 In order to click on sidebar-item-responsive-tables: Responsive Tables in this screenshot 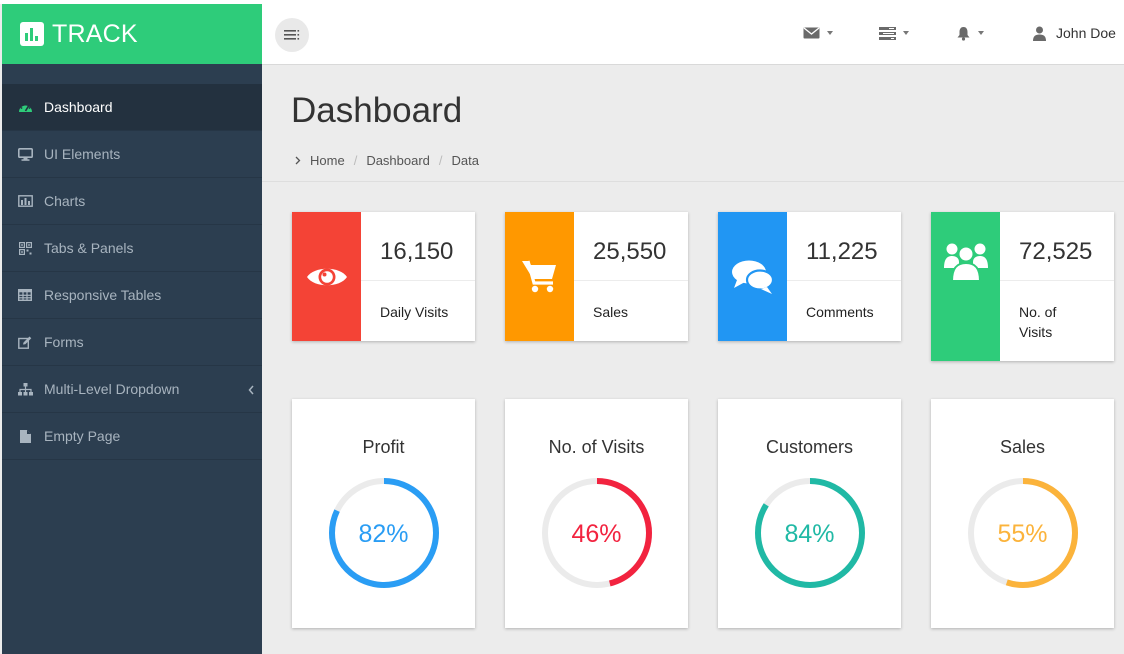, I will do `click(132, 295)`.